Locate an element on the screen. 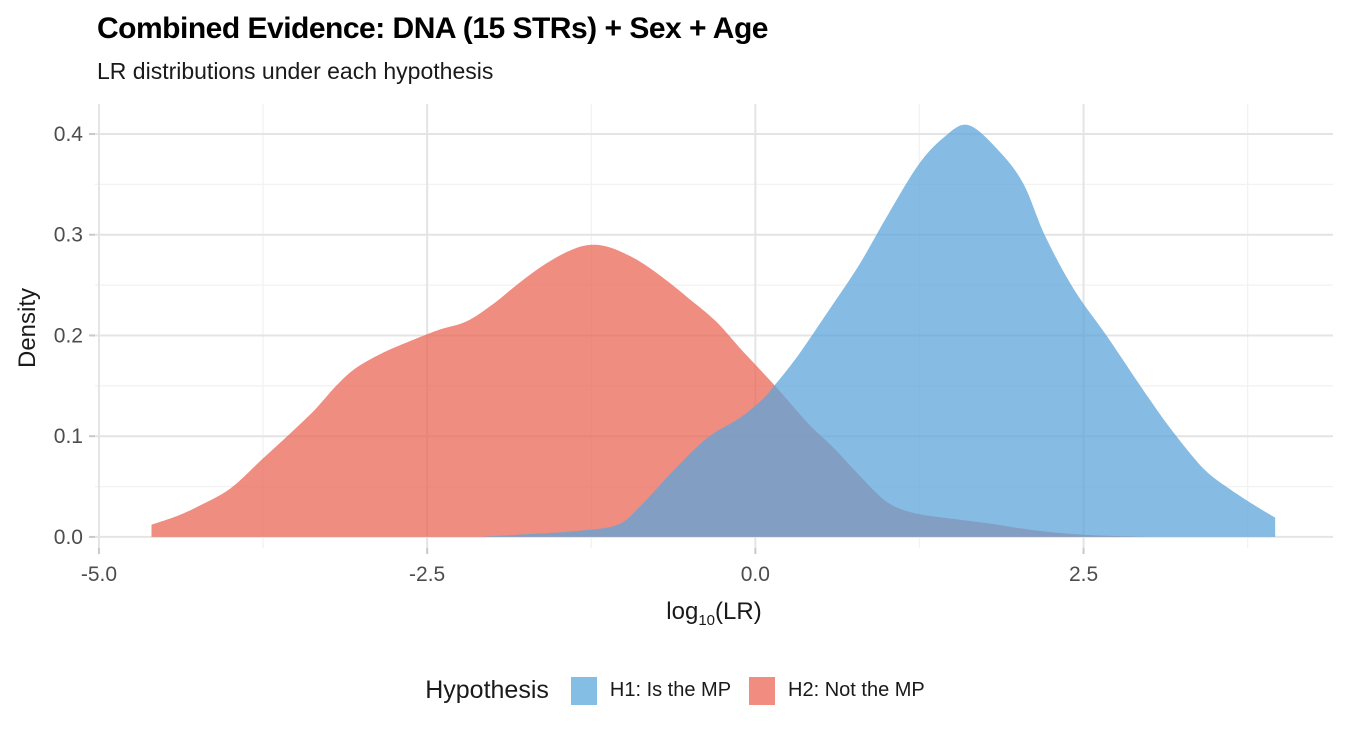  legend-label-h2: H2: Not the MP is located at coordinates (856, 690).